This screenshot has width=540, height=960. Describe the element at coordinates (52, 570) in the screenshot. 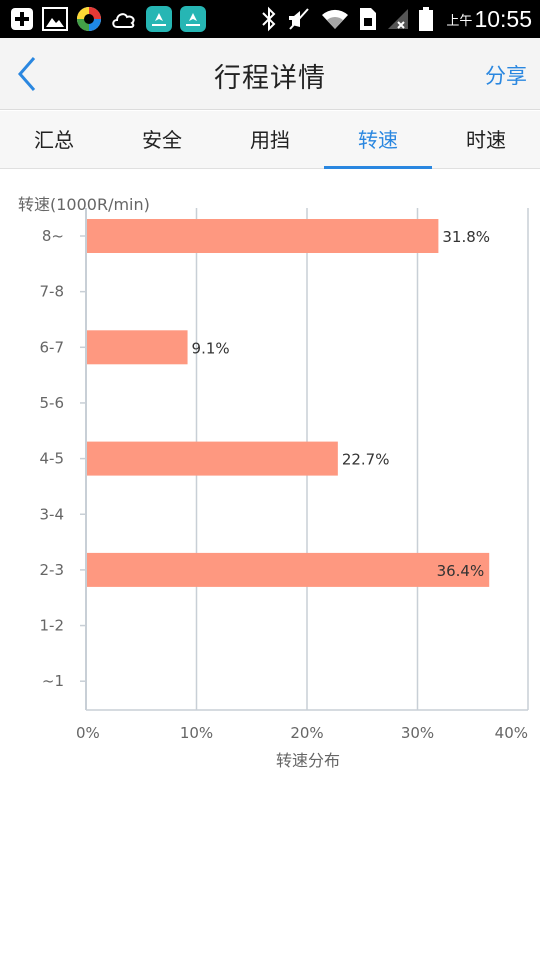

I see `y-category-label: 2-3` at that location.